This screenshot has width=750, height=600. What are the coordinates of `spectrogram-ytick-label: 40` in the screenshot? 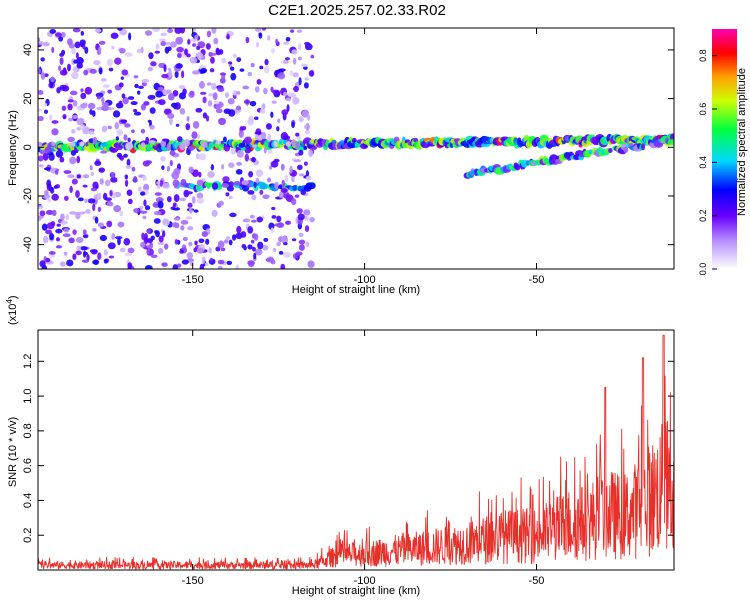 It's located at (28, 50).